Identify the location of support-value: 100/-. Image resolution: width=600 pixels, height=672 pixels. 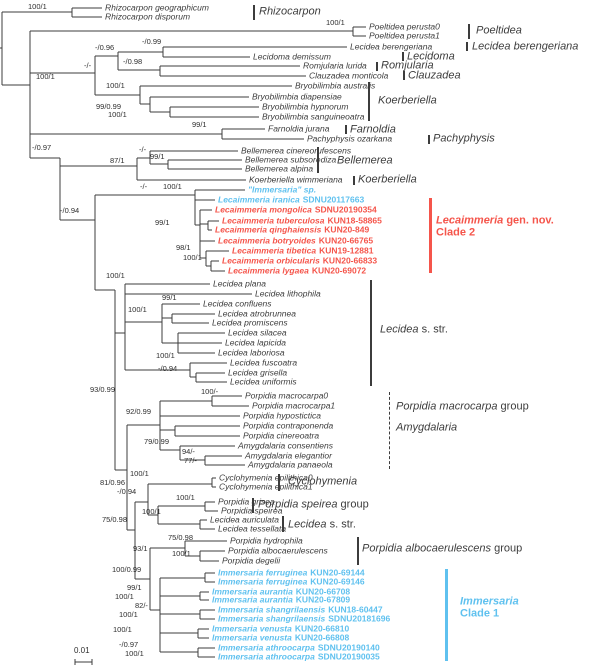
(210, 391).